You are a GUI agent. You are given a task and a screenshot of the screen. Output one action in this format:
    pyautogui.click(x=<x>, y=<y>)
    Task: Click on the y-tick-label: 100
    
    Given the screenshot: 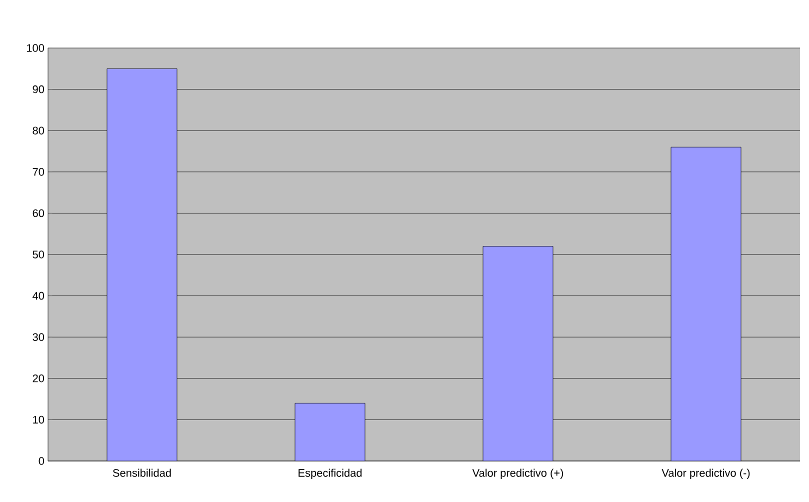 What is the action you would take?
    pyautogui.click(x=35, y=48)
    